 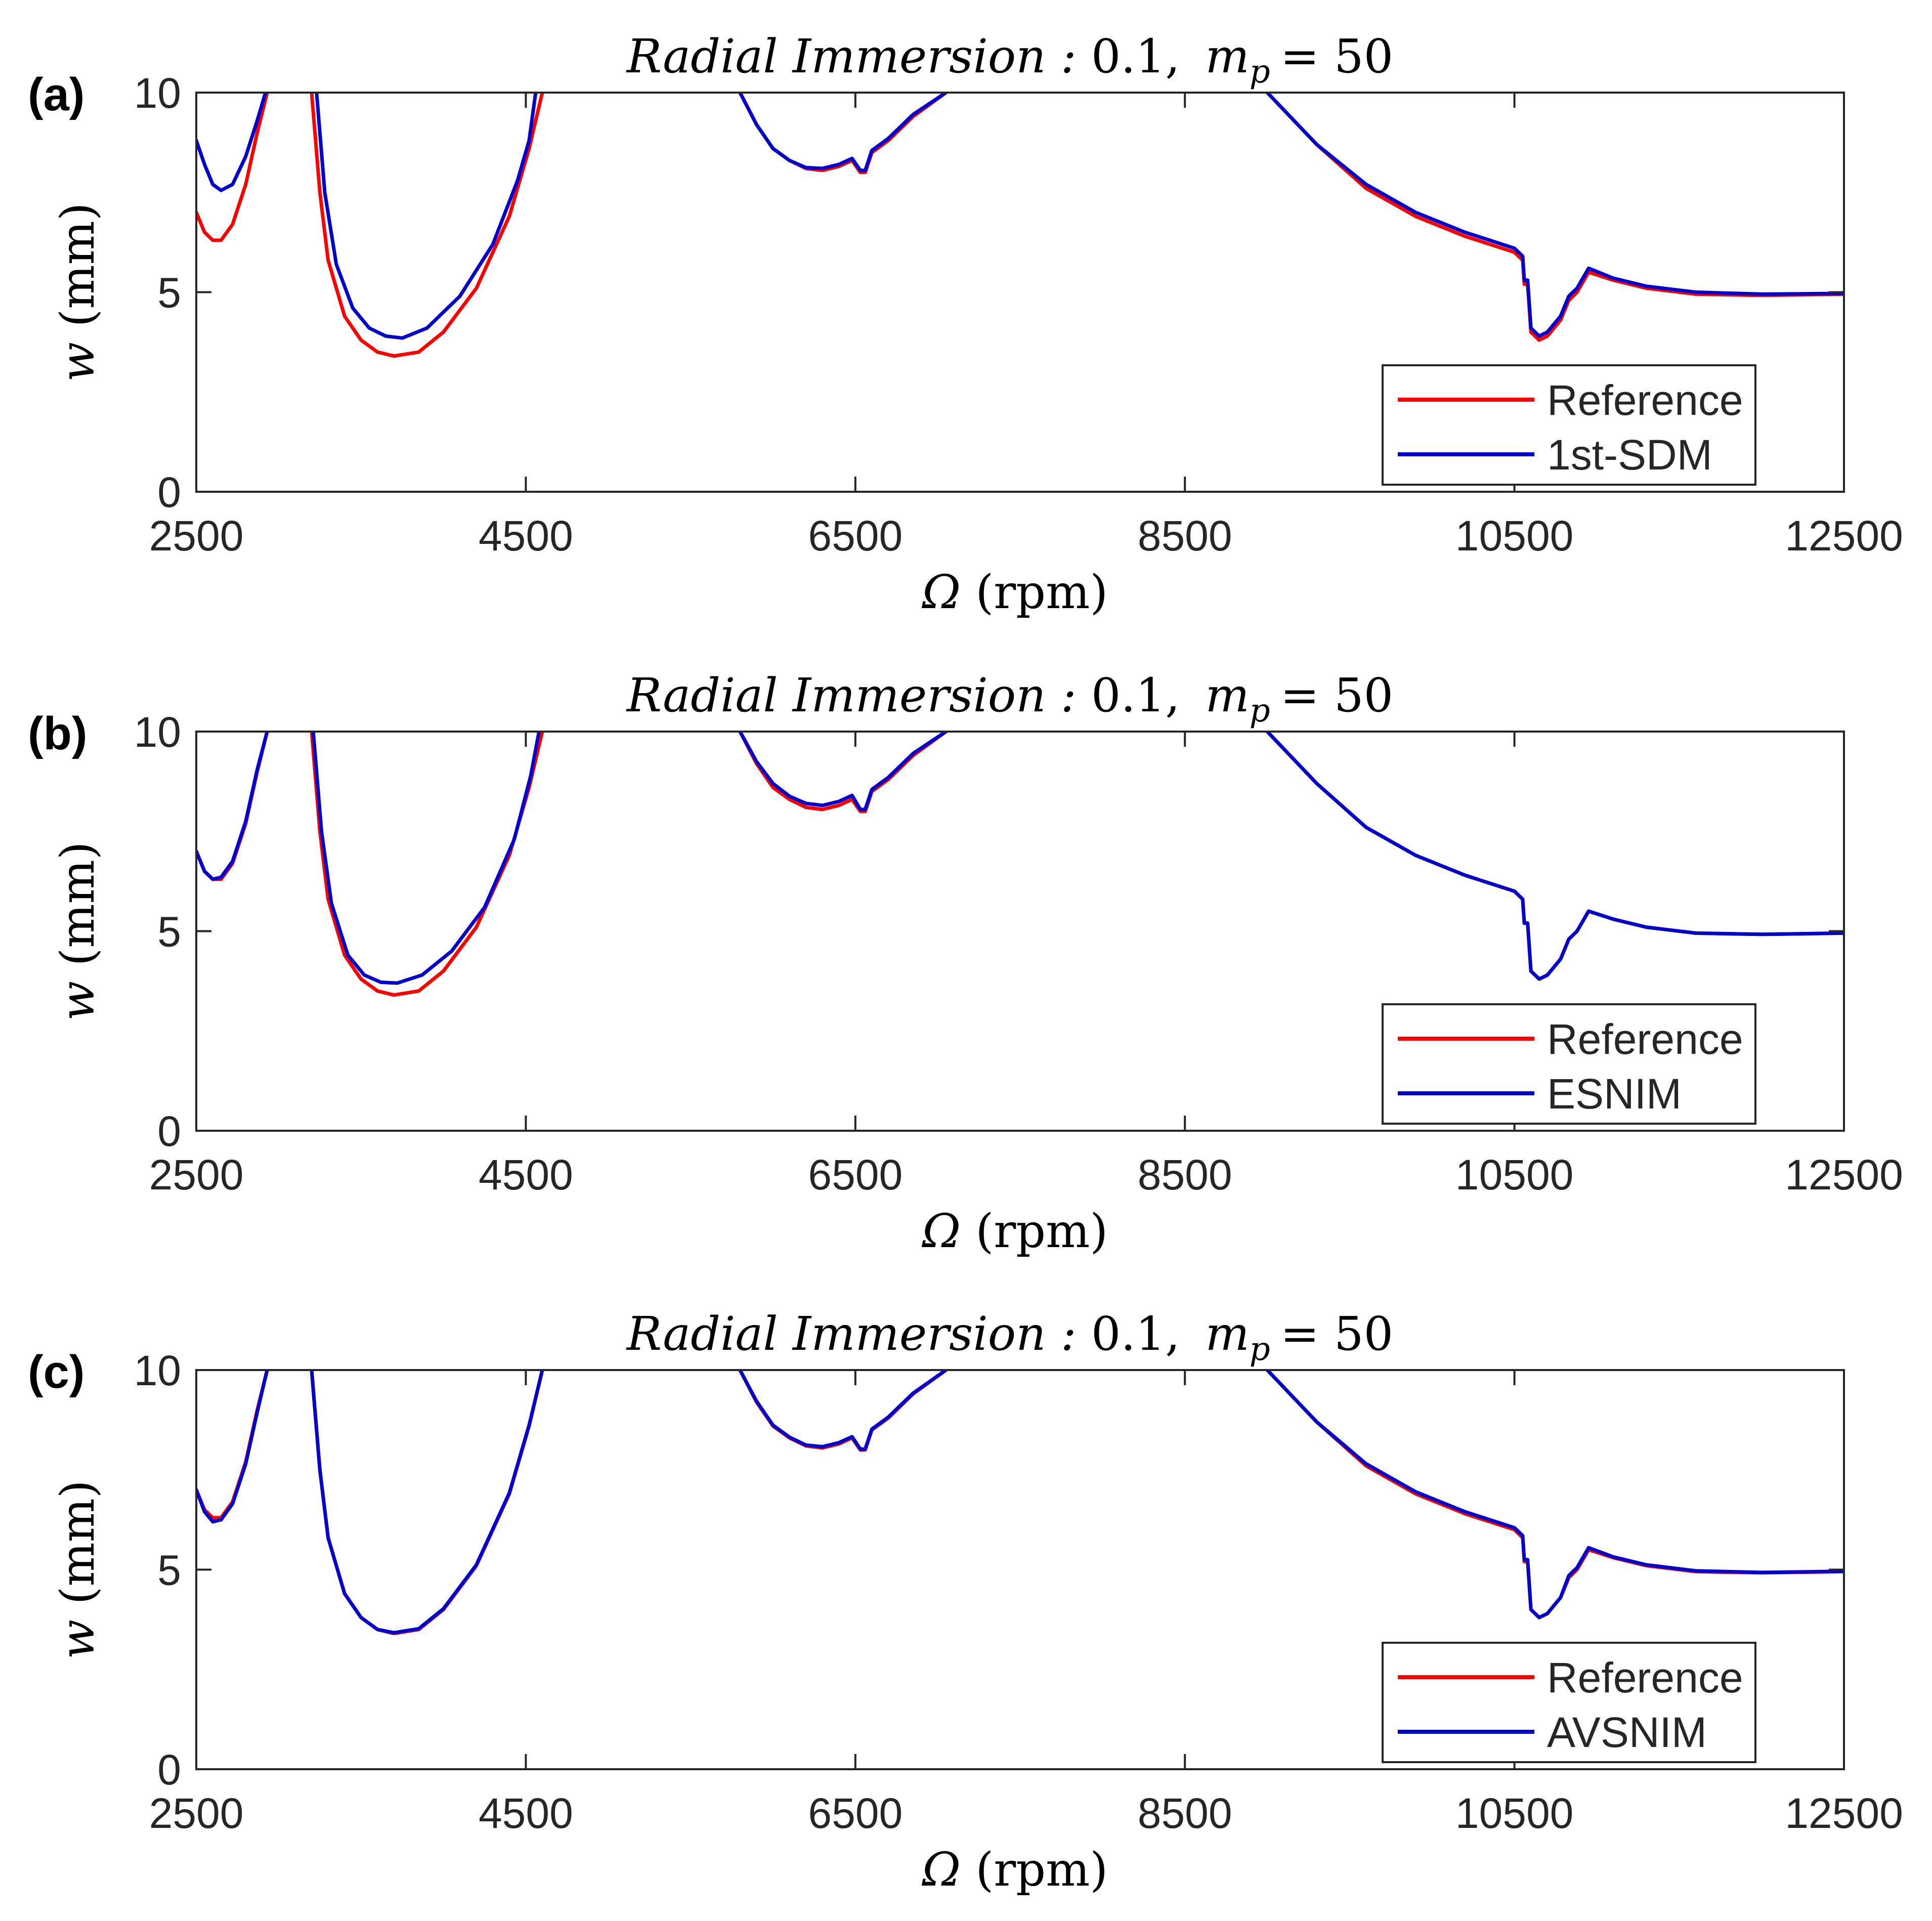 What do you see at coordinates (1020, 1502) in the screenshot?
I see `series-avsnim` at bounding box center [1020, 1502].